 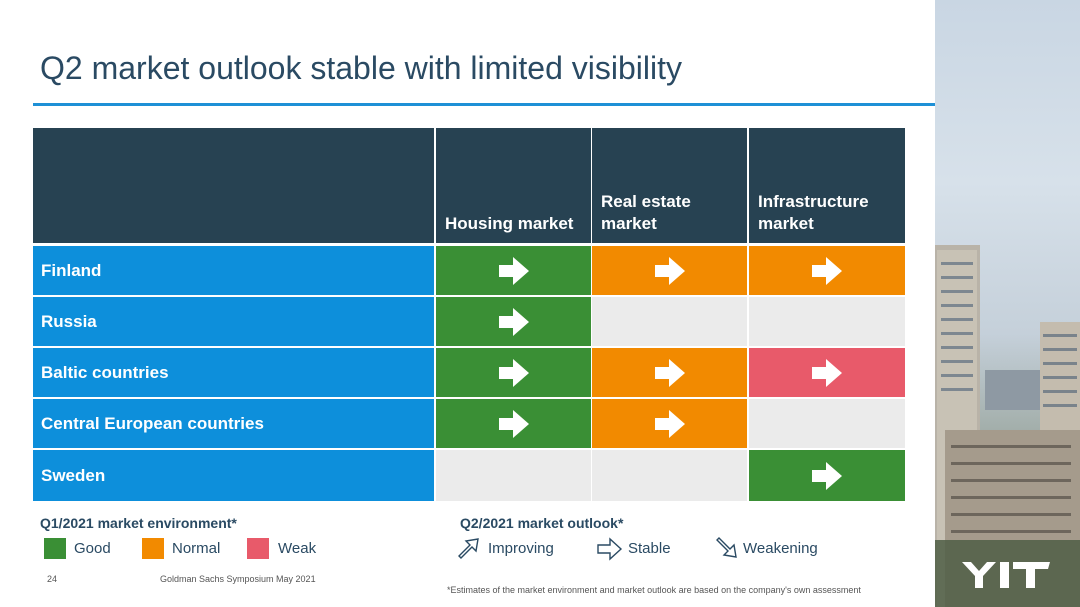 What do you see at coordinates (669, 185) in the screenshot?
I see `column-header: Real estate market` at bounding box center [669, 185].